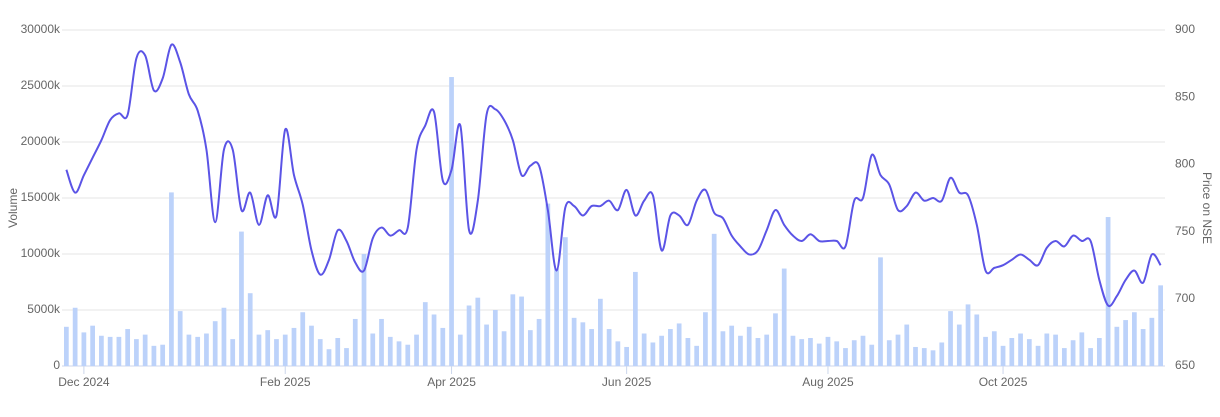 The width and height of the screenshot is (1220, 417). Describe the element at coordinates (44, 309) in the screenshot. I see `y-tick-label: 5000k` at that location.